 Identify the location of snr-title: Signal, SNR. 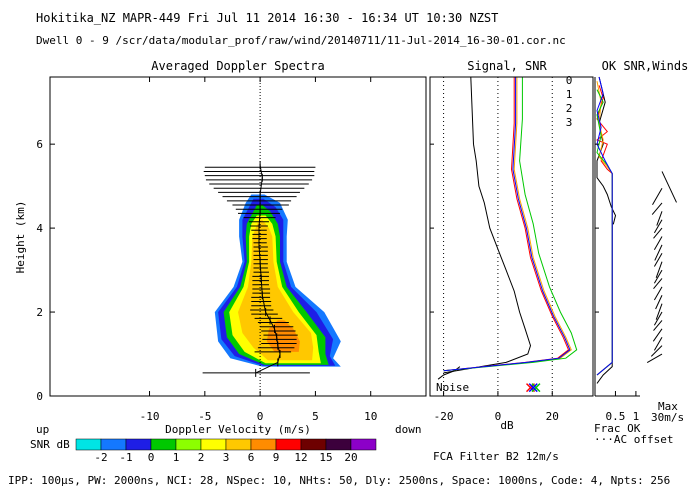
(507, 66).